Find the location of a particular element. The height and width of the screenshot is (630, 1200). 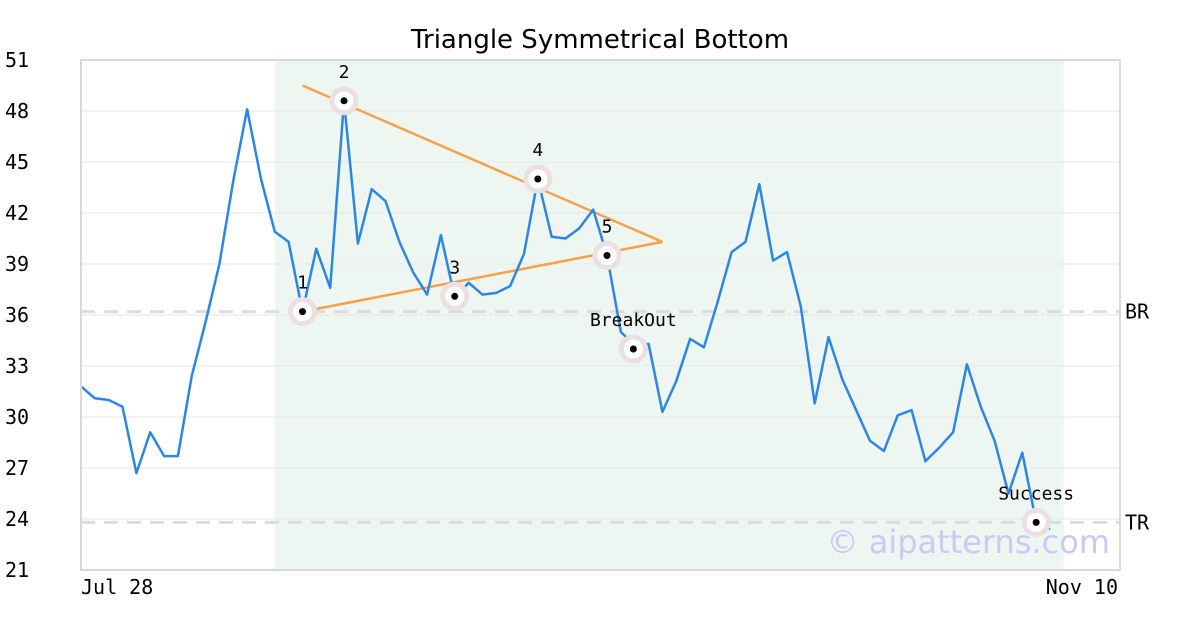

y-tick-label: 27 is located at coordinates (17, 468).